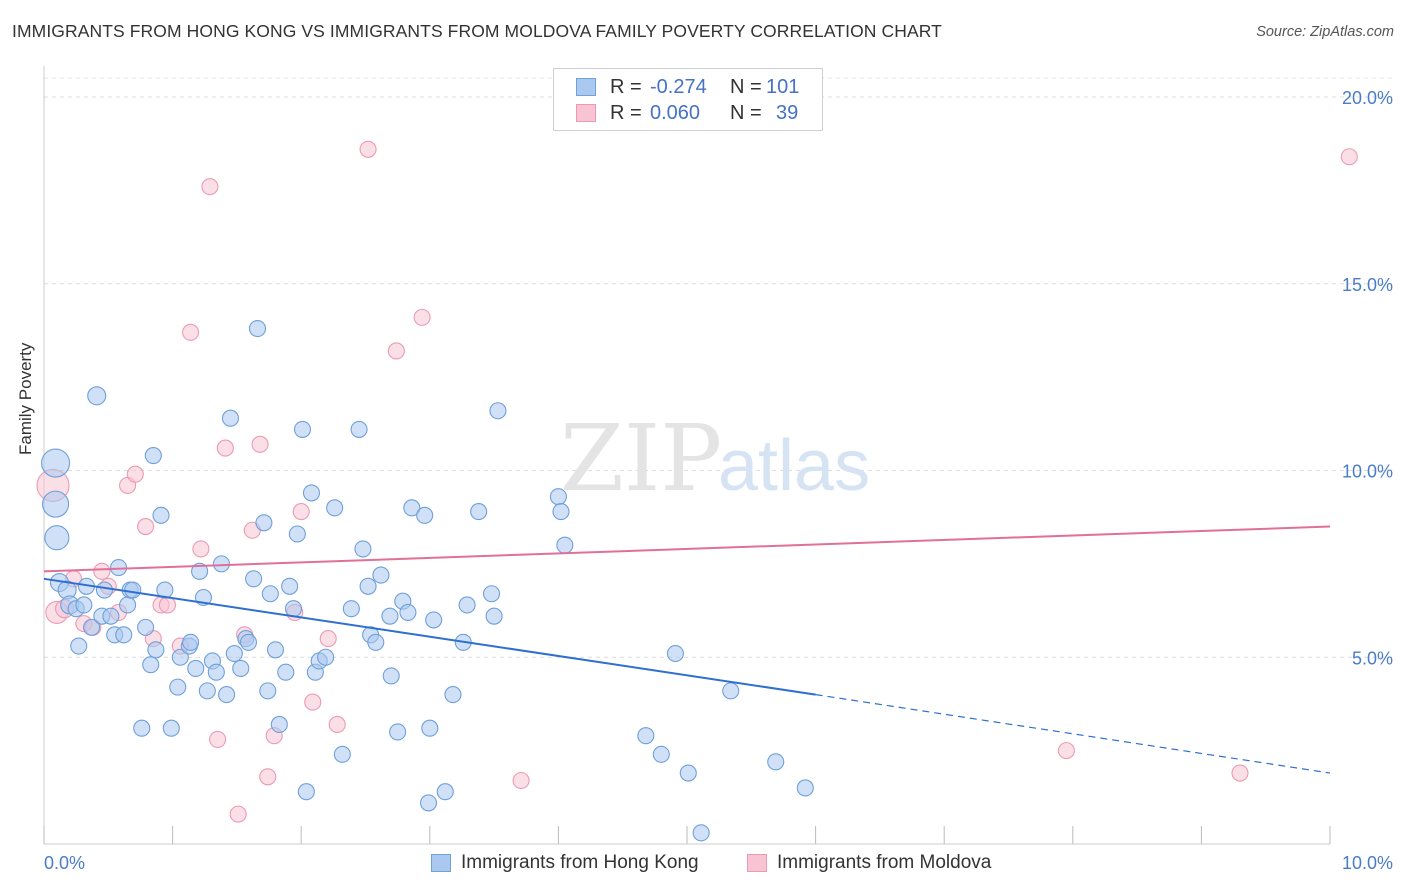  I want to click on legend-swatch-hongkong, so click(586, 87).